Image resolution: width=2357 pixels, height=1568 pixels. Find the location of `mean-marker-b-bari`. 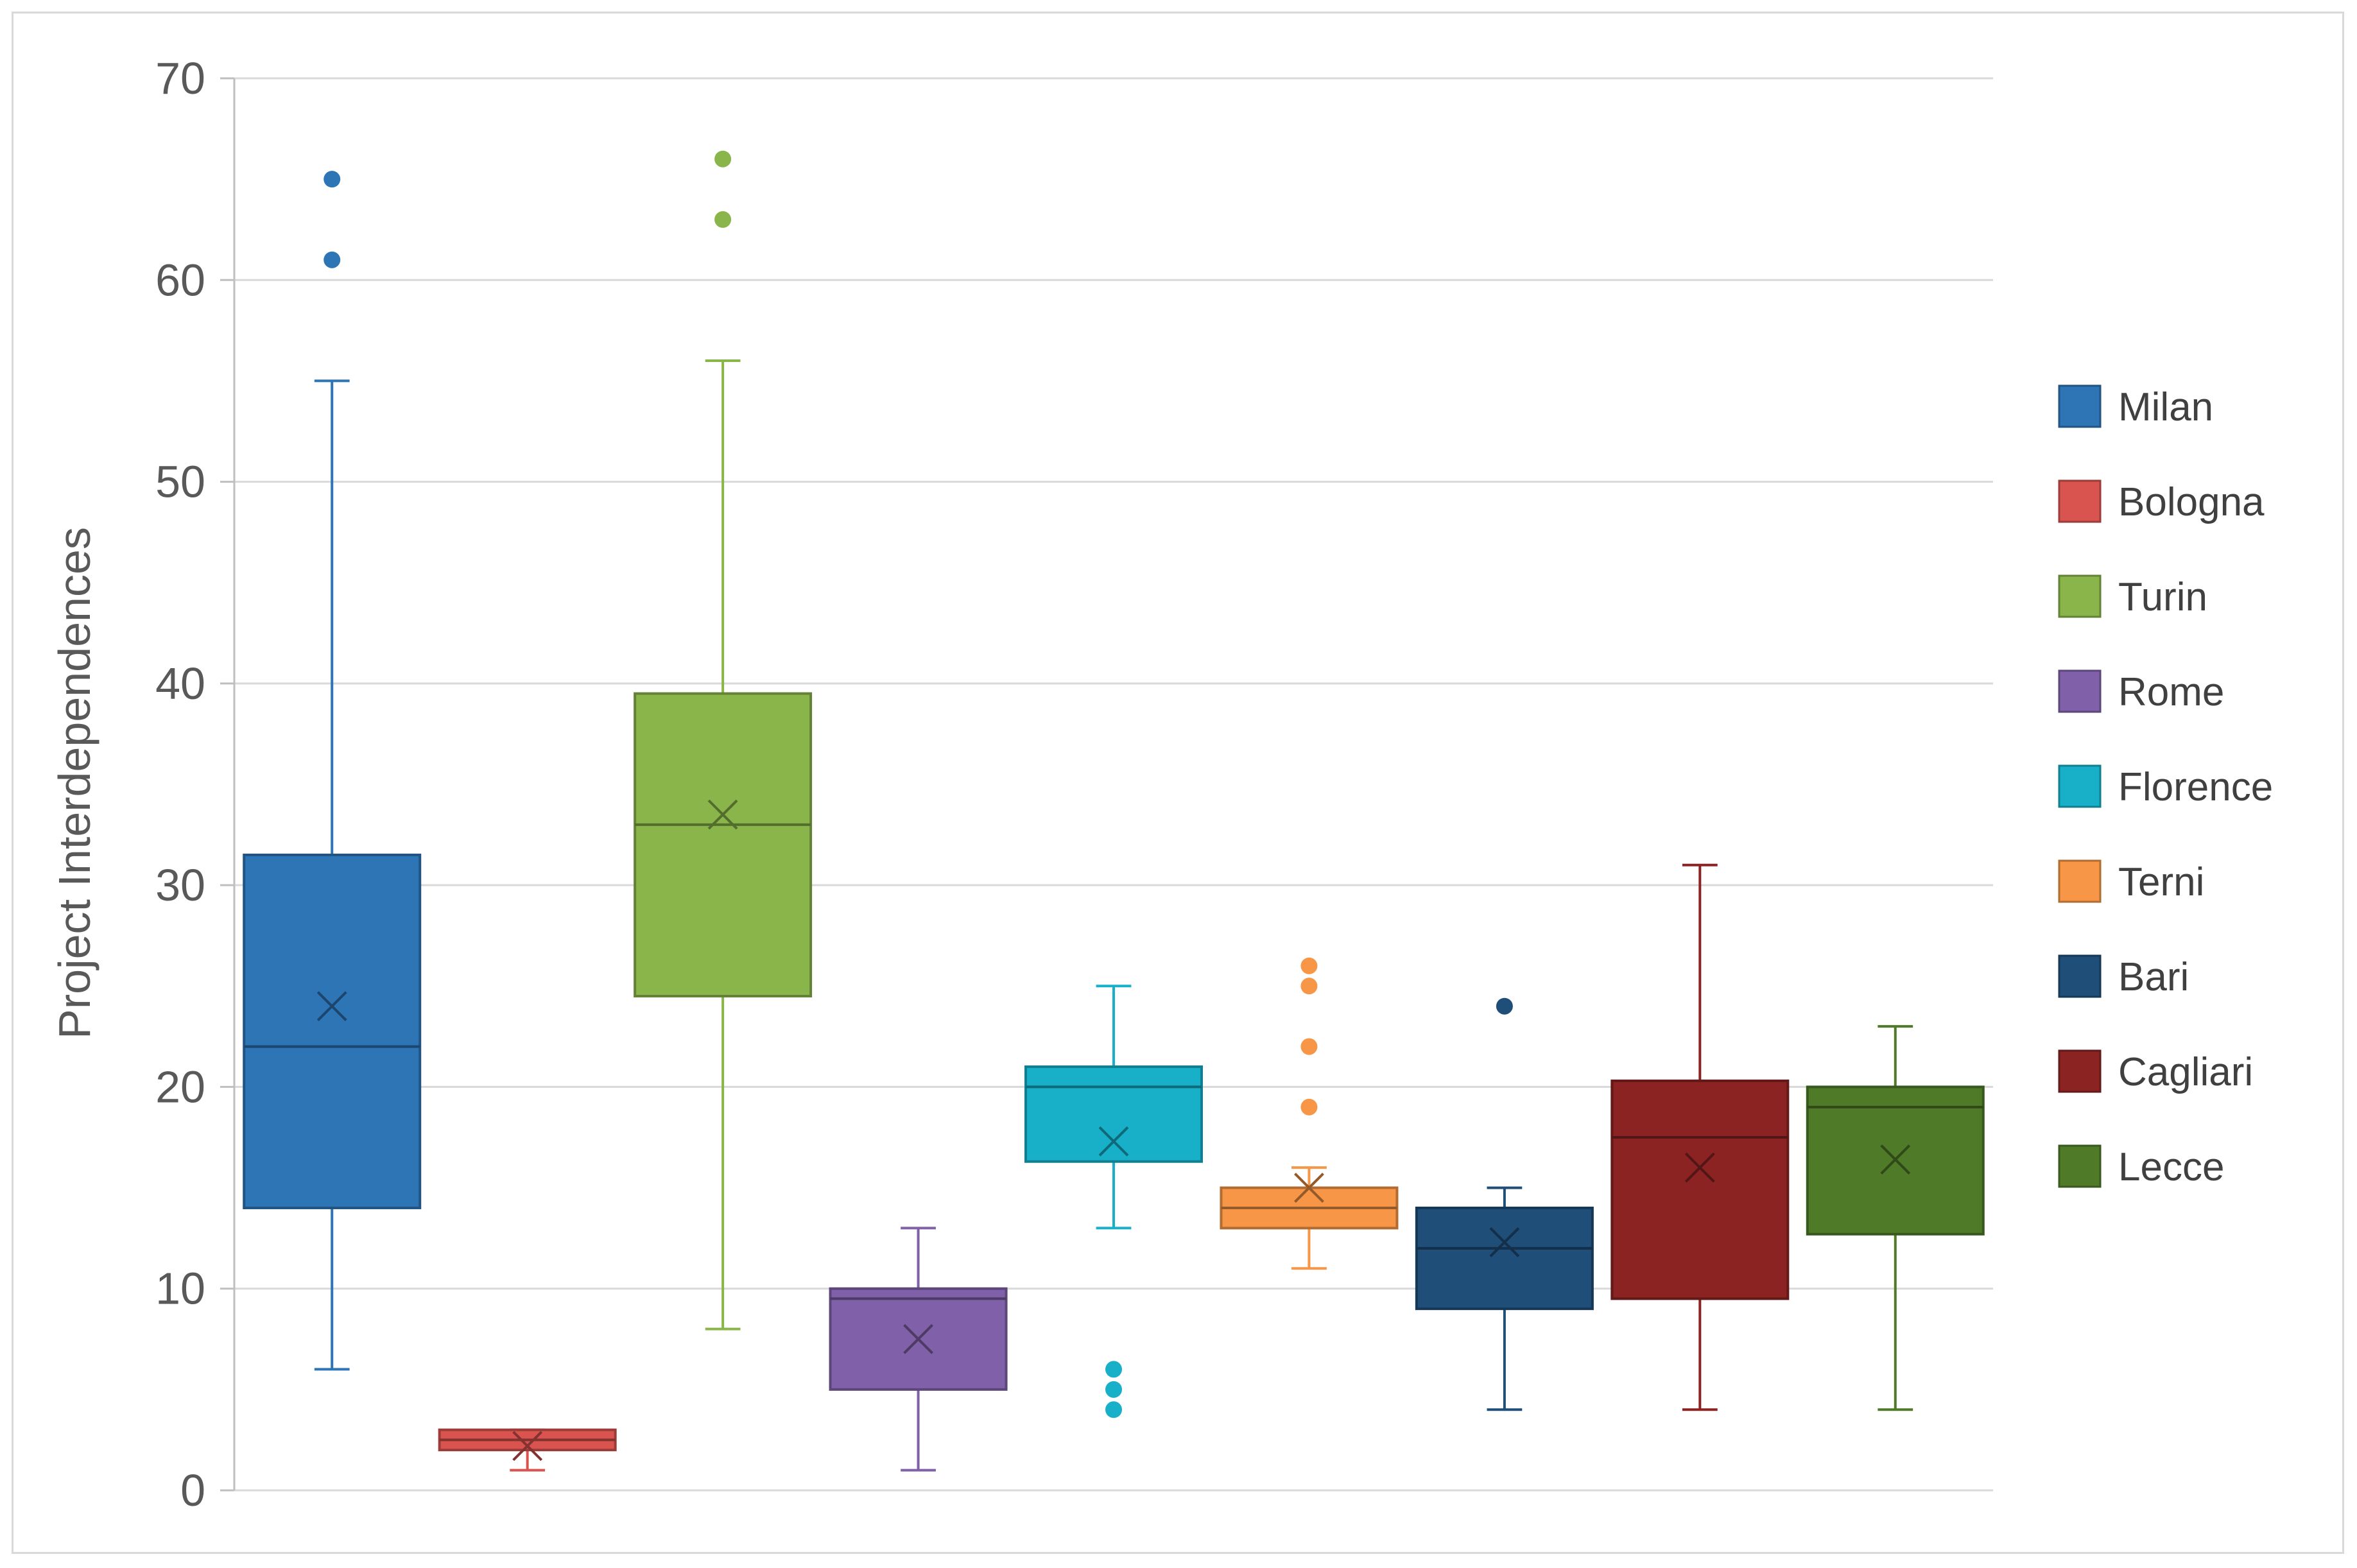

mean-marker-b-bari is located at coordinates (1504, 1242).